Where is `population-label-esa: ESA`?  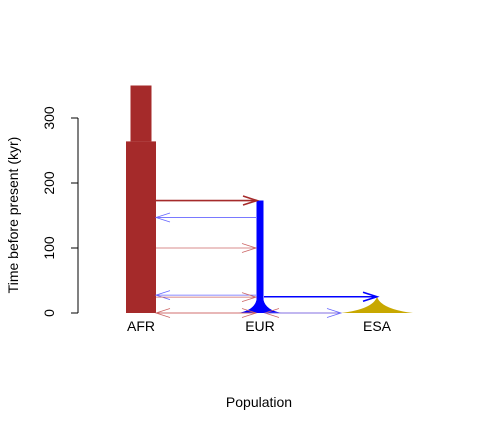
population-label-esa: ESA is located at coordinates (377, 326).